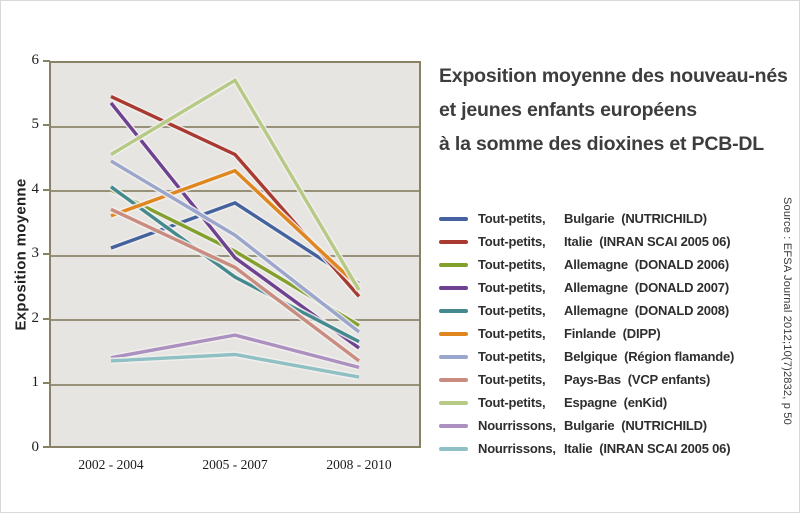 This screenshot has height=513, width=800. I want to click on legend-item: Tout-petits, Allemagne (DONALD 2008), so click(604, 310).